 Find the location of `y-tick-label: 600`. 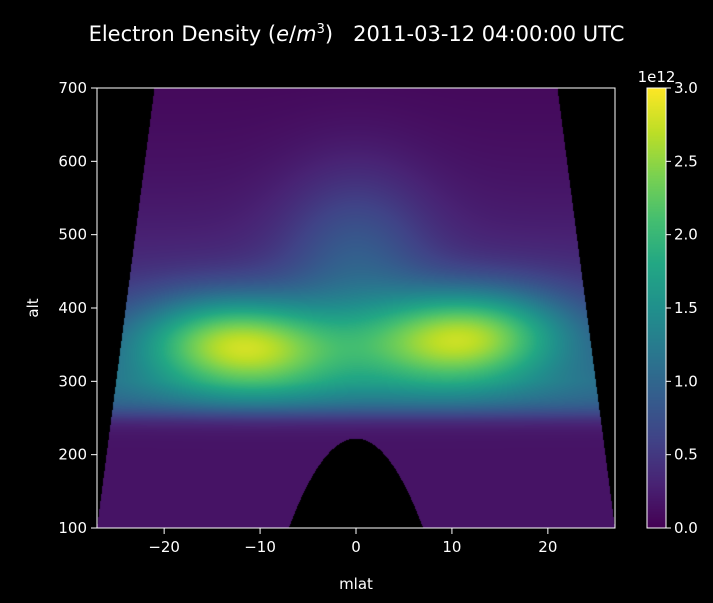

y-tick-label: 600 is located at coordinates (72, 161).